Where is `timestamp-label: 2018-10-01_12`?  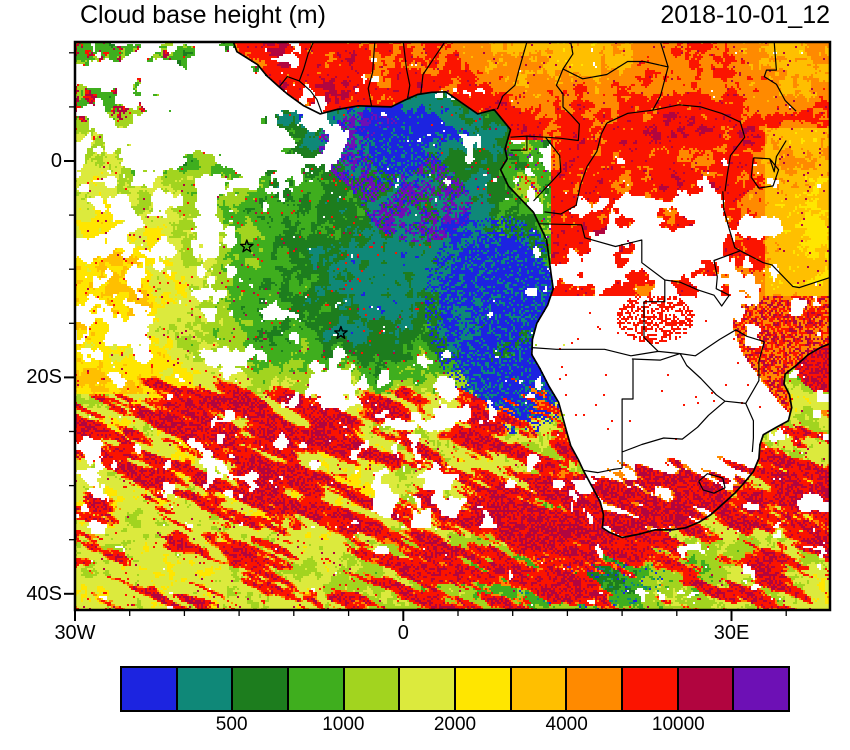 timestamp-label: 2018-10-01_12 is located at coordinates (745, 15).